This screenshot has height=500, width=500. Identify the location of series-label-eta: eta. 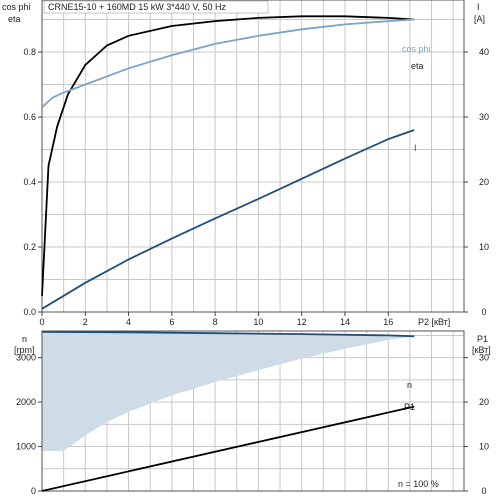
(417, 66).